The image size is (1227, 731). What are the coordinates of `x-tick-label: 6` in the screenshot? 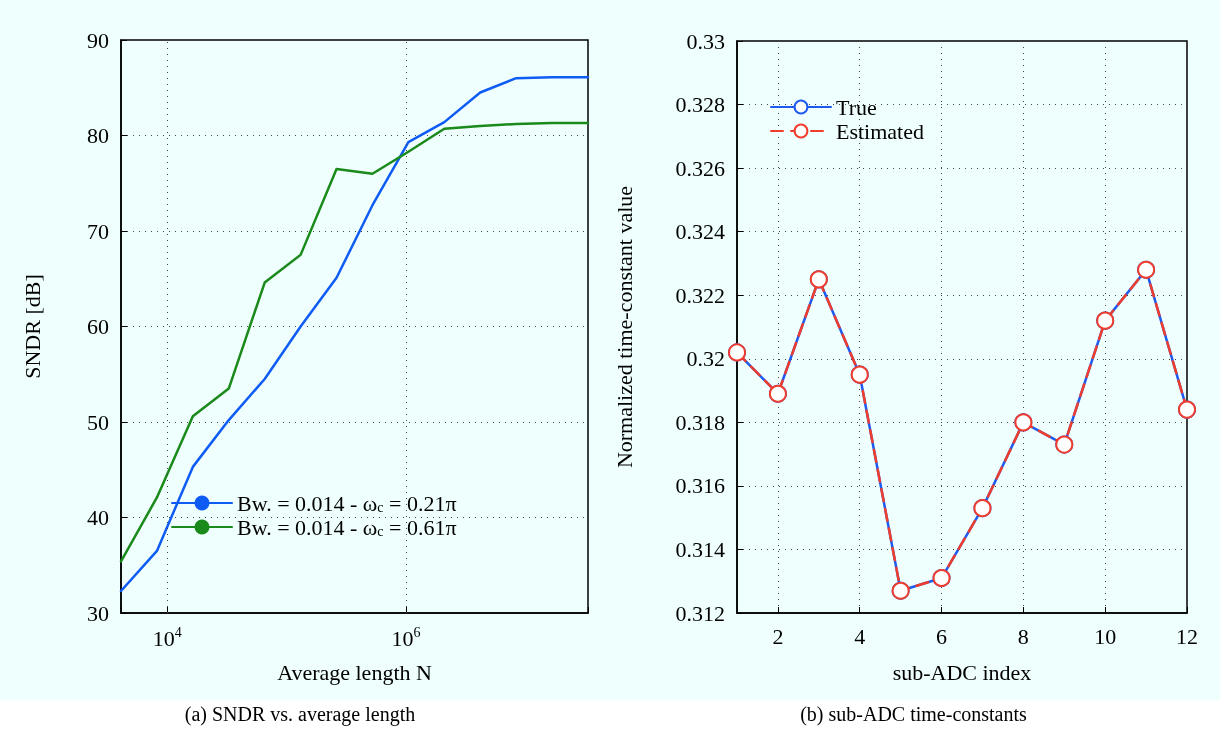 It's located at (942, 636).